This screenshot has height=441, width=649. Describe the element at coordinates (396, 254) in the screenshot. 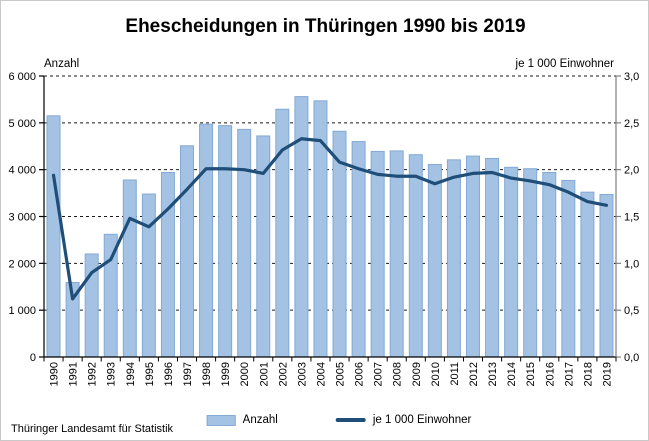

I see `bar-2008` at that location.